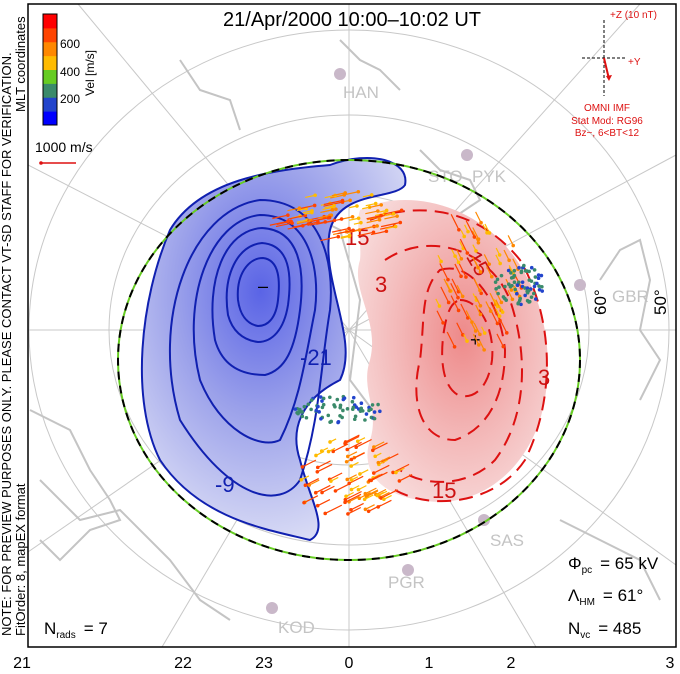 Image resolution: width=680 pixels, height=674 pixels. What do you see at coordinates (406, 582) in the screenshot?
I see `station-pgr: PGR` at bounding box center [406, 582].